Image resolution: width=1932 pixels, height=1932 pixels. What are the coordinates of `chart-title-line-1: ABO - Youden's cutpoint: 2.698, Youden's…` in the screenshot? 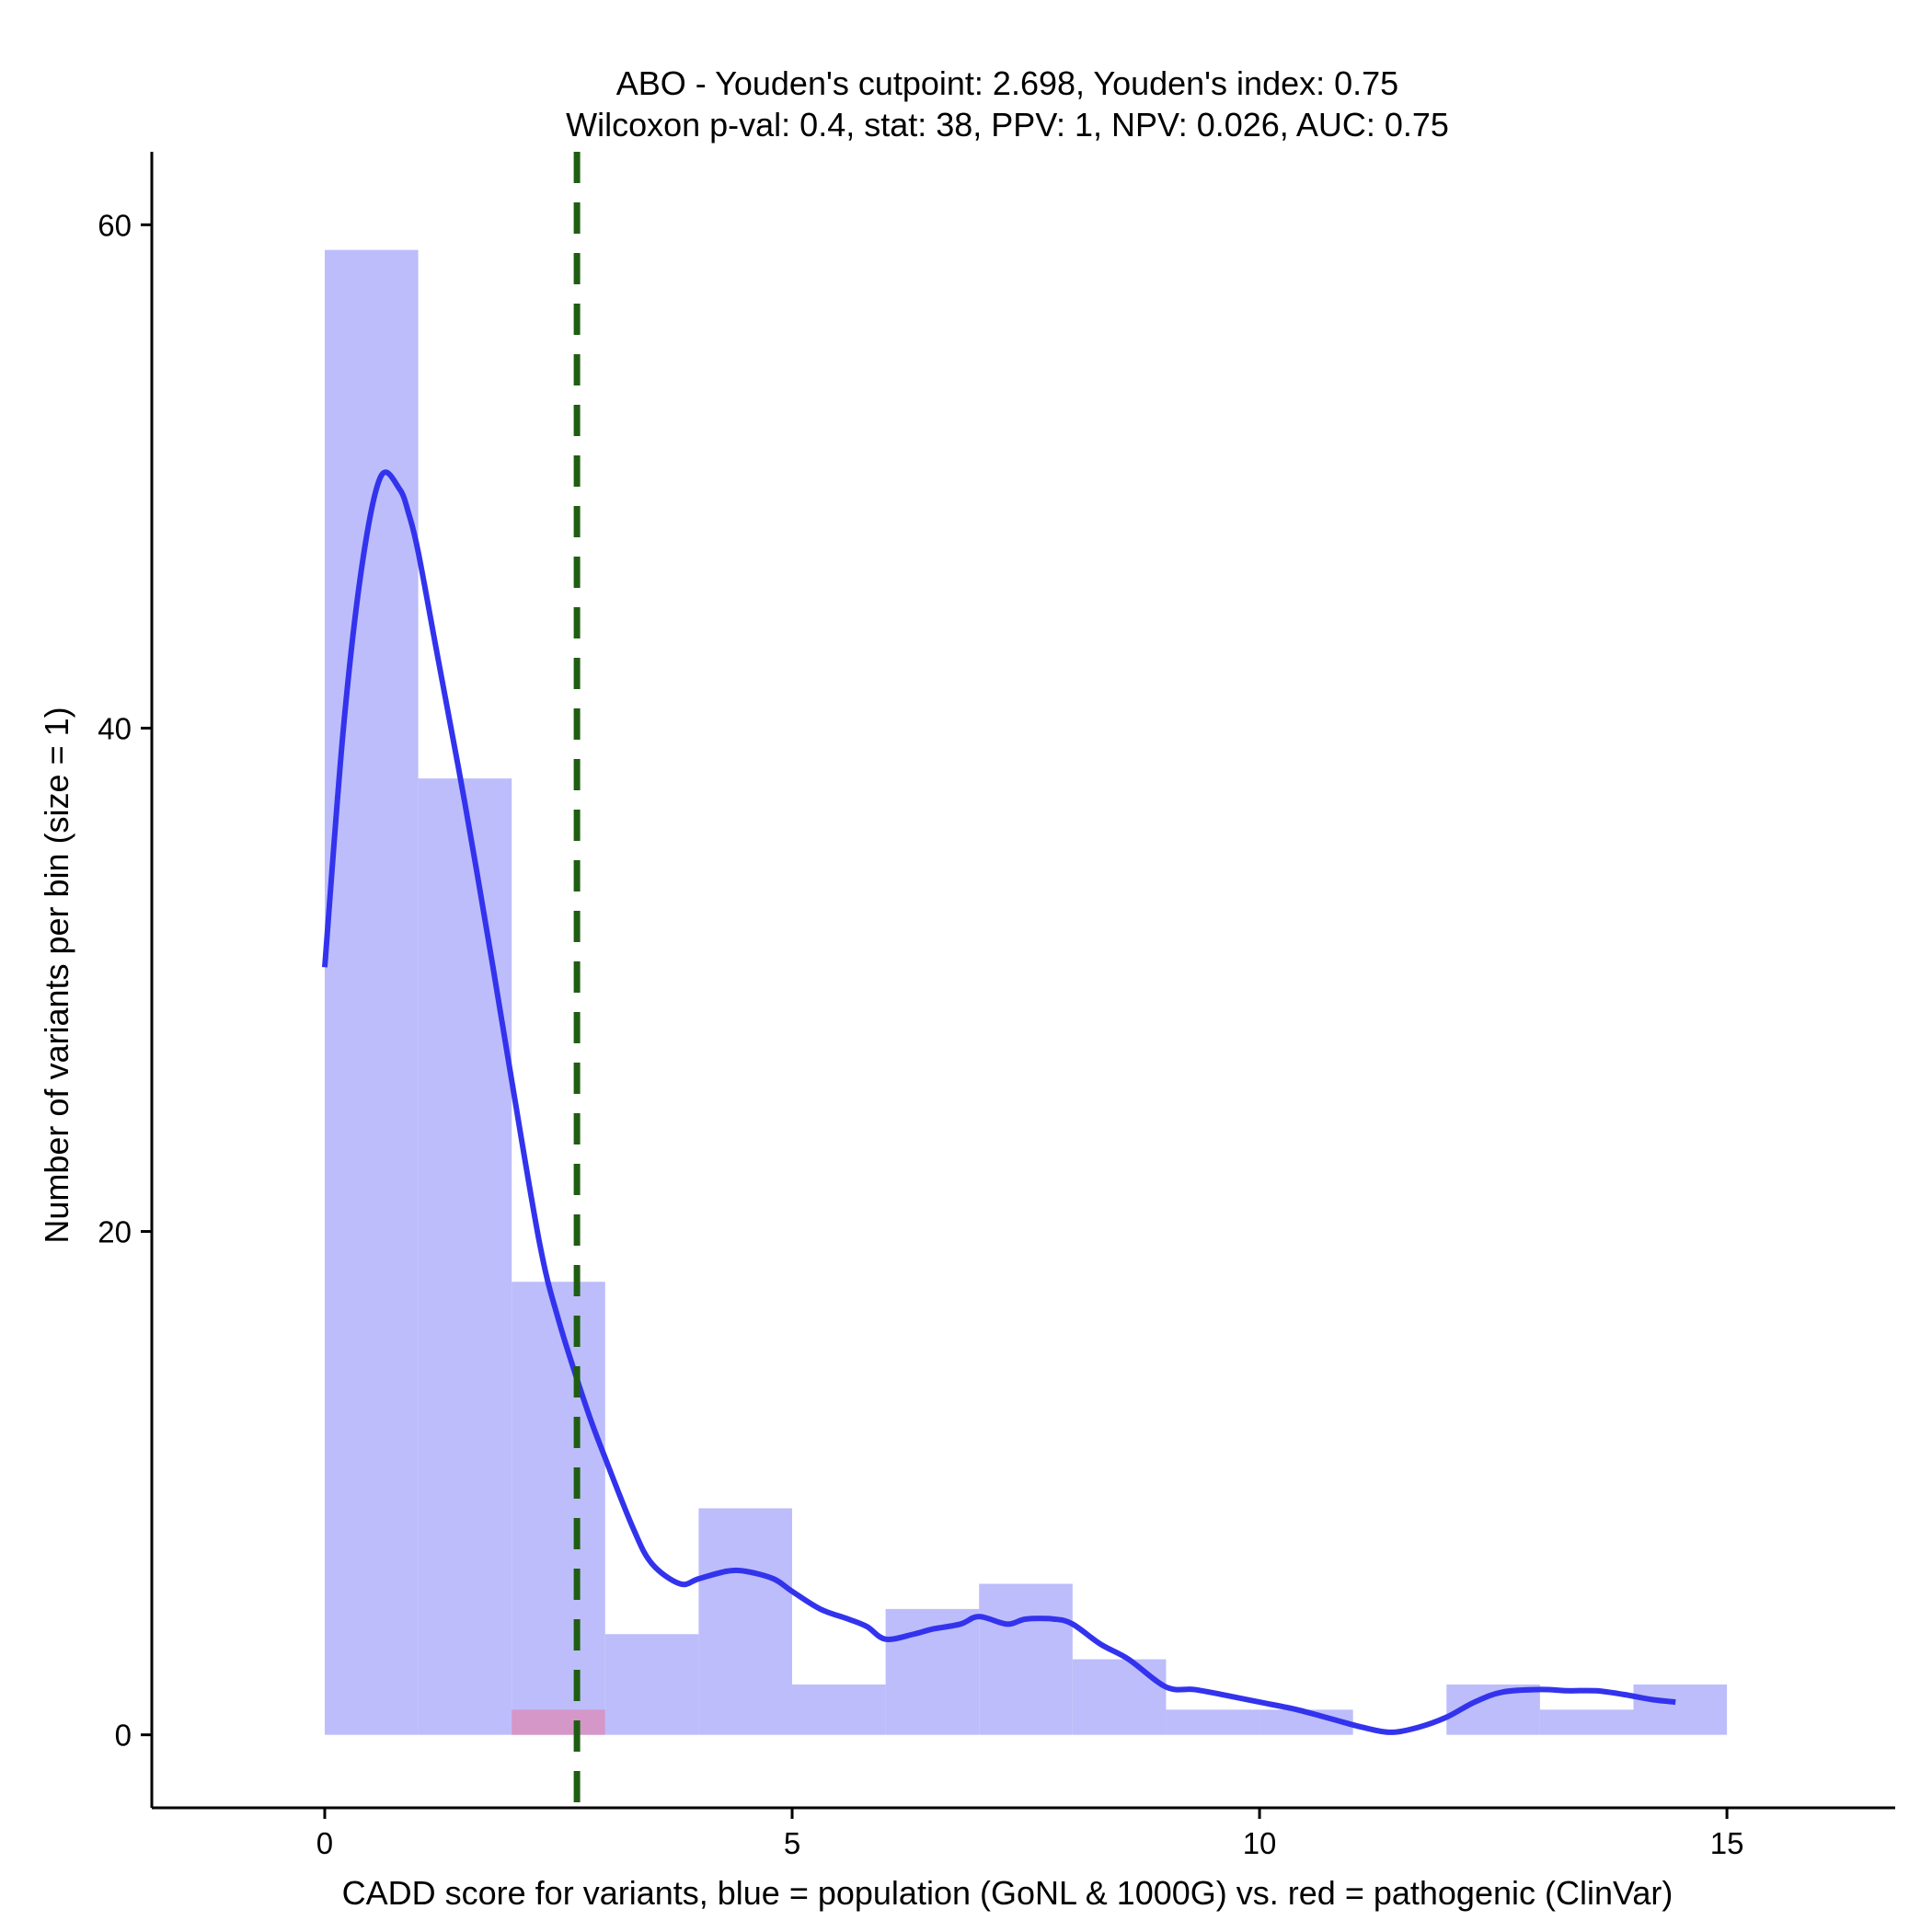 It's located at (1007, 83).